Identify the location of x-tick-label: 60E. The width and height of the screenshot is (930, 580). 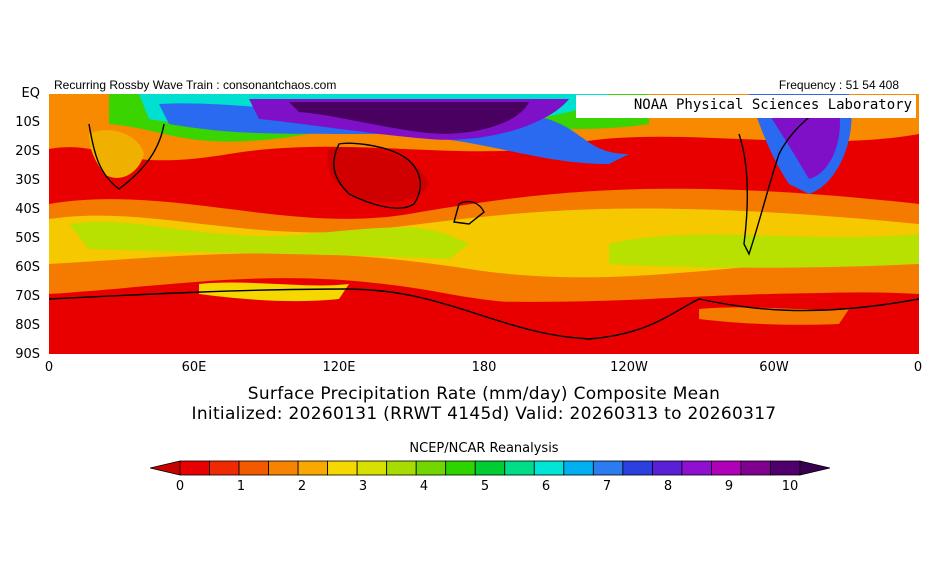
(194, 367).